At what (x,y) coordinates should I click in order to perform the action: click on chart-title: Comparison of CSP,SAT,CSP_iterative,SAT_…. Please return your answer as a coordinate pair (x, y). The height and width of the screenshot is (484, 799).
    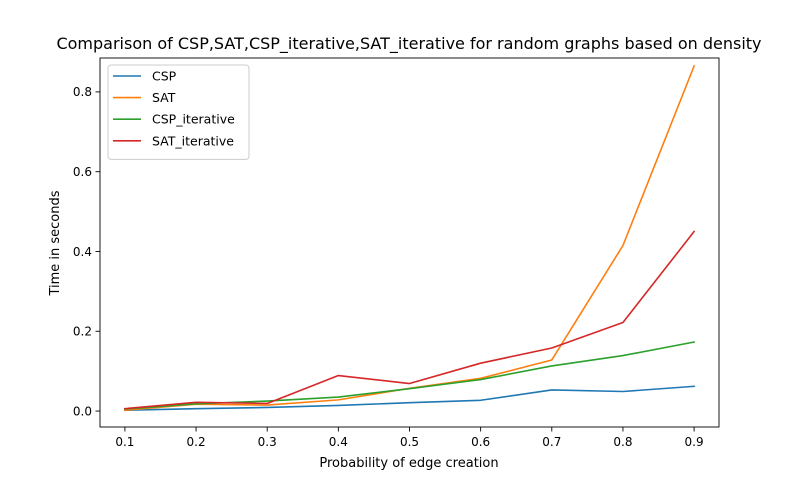
    Looking at the image, I should click on (408, 44).